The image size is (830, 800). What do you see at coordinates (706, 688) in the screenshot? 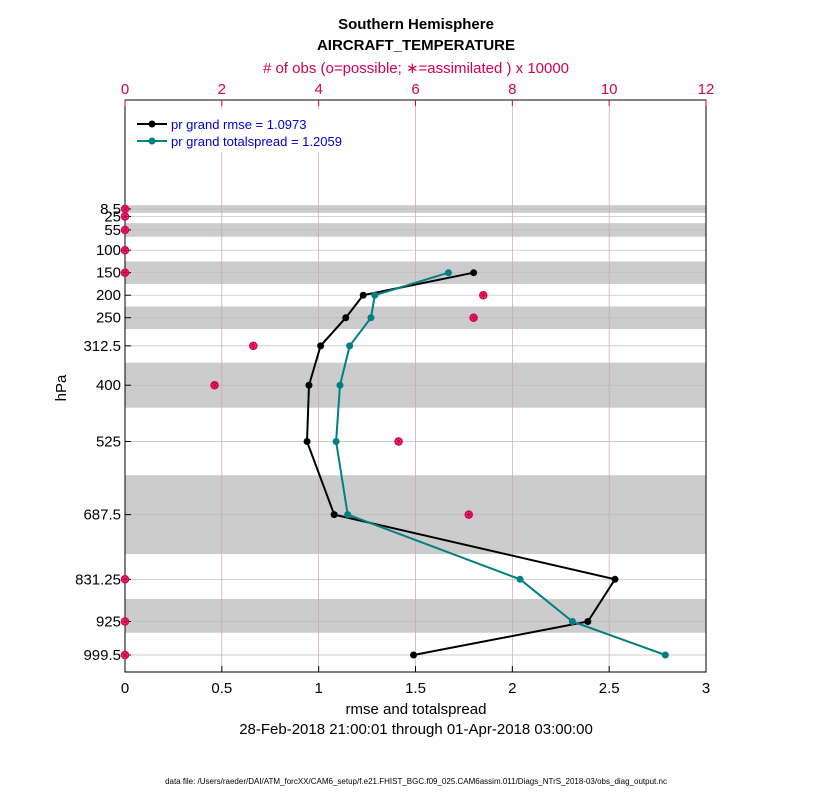
I see `x-tick-label-6: 3` at bounding box center [706, 688].